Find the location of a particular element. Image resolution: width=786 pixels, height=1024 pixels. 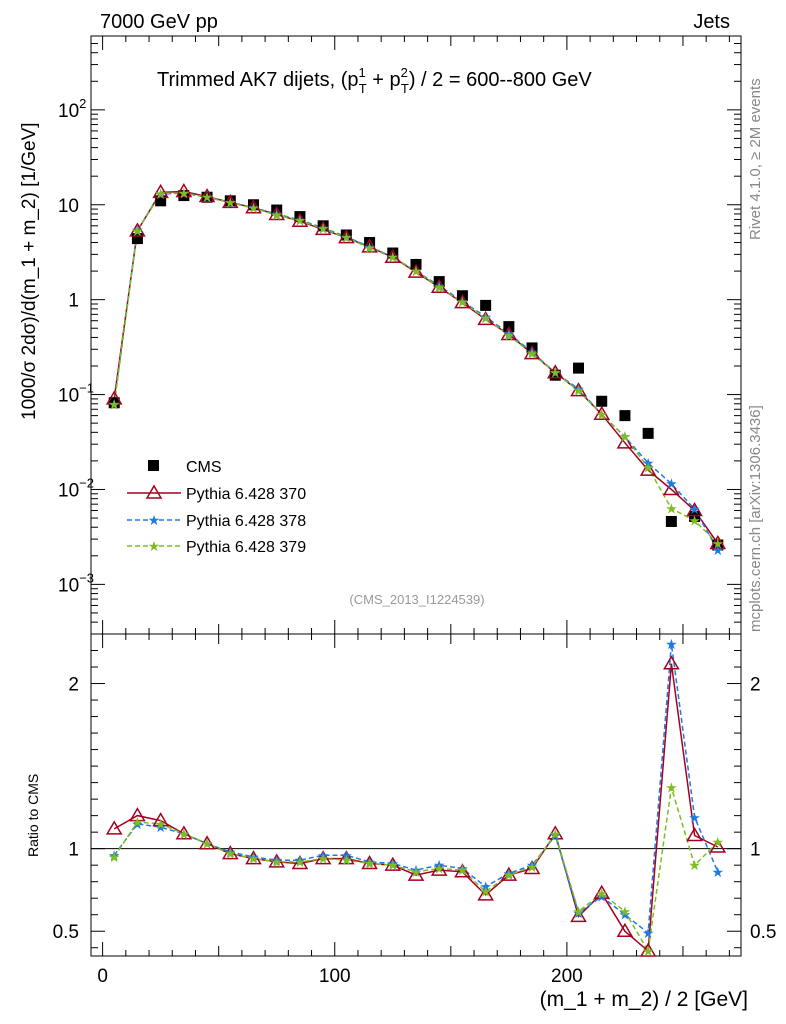

header-left: 7000 GeV pp is located at coordinates (159, 22).